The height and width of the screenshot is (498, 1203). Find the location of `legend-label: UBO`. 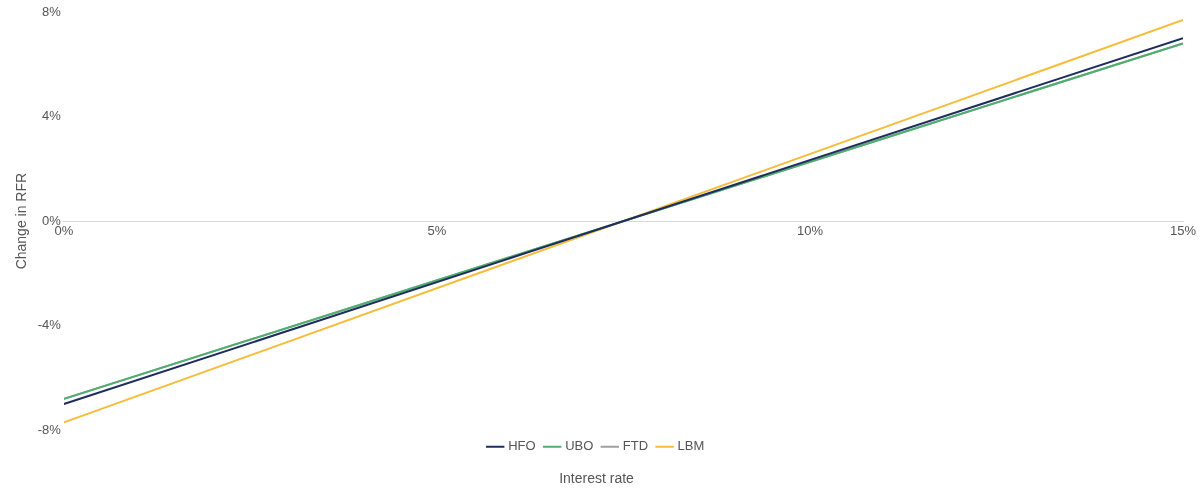

legend-label: UBO is located at coordinates (579, 446).